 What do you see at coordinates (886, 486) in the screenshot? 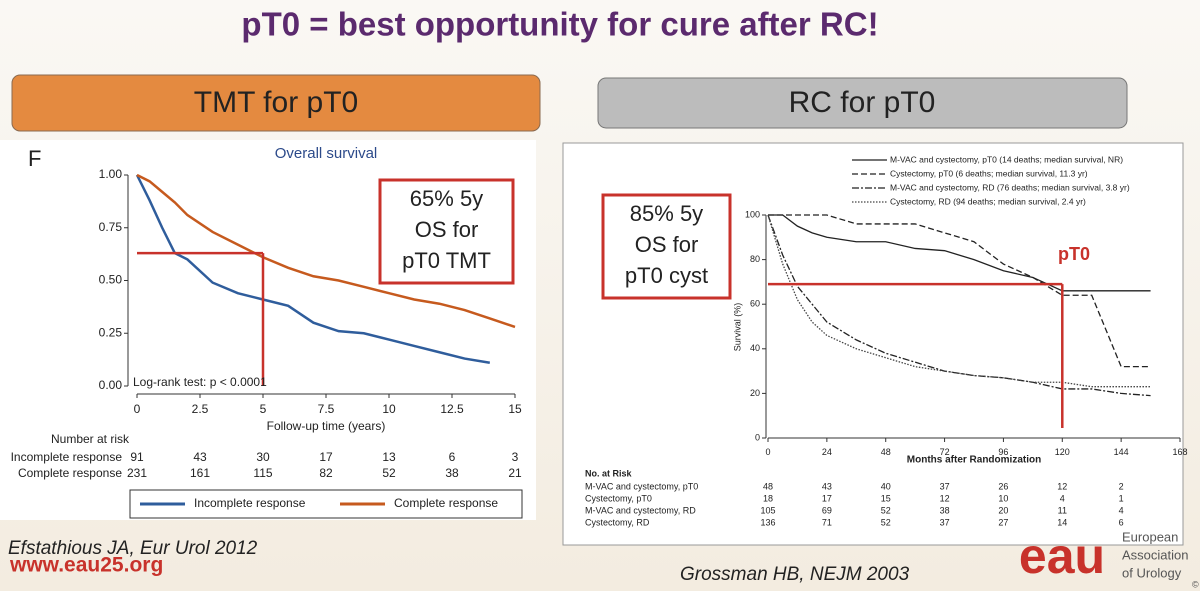
I see `risk-value: 40` at bounding box center [886, 486].